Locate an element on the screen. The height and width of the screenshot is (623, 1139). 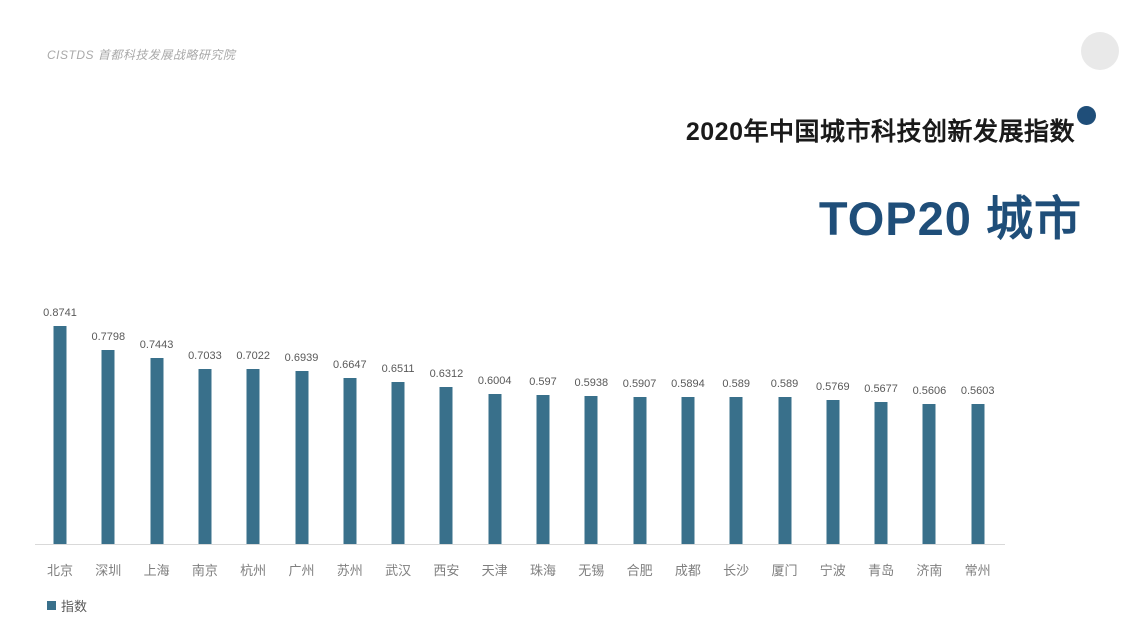
bar-value-label: 0.597 is located at coordinates (543, 382).